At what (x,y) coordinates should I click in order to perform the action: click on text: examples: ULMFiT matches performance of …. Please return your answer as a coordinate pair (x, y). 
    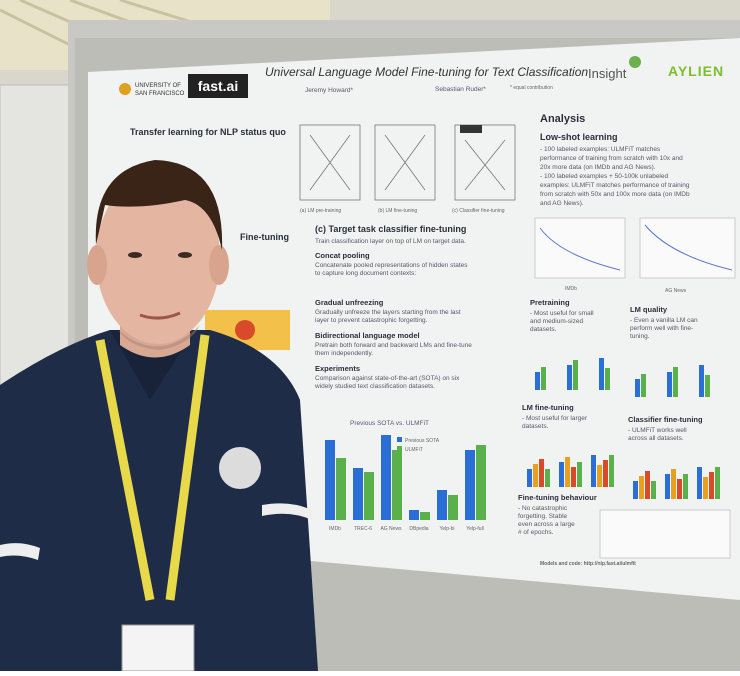
    Looking at the image, I should click on (615, 185).